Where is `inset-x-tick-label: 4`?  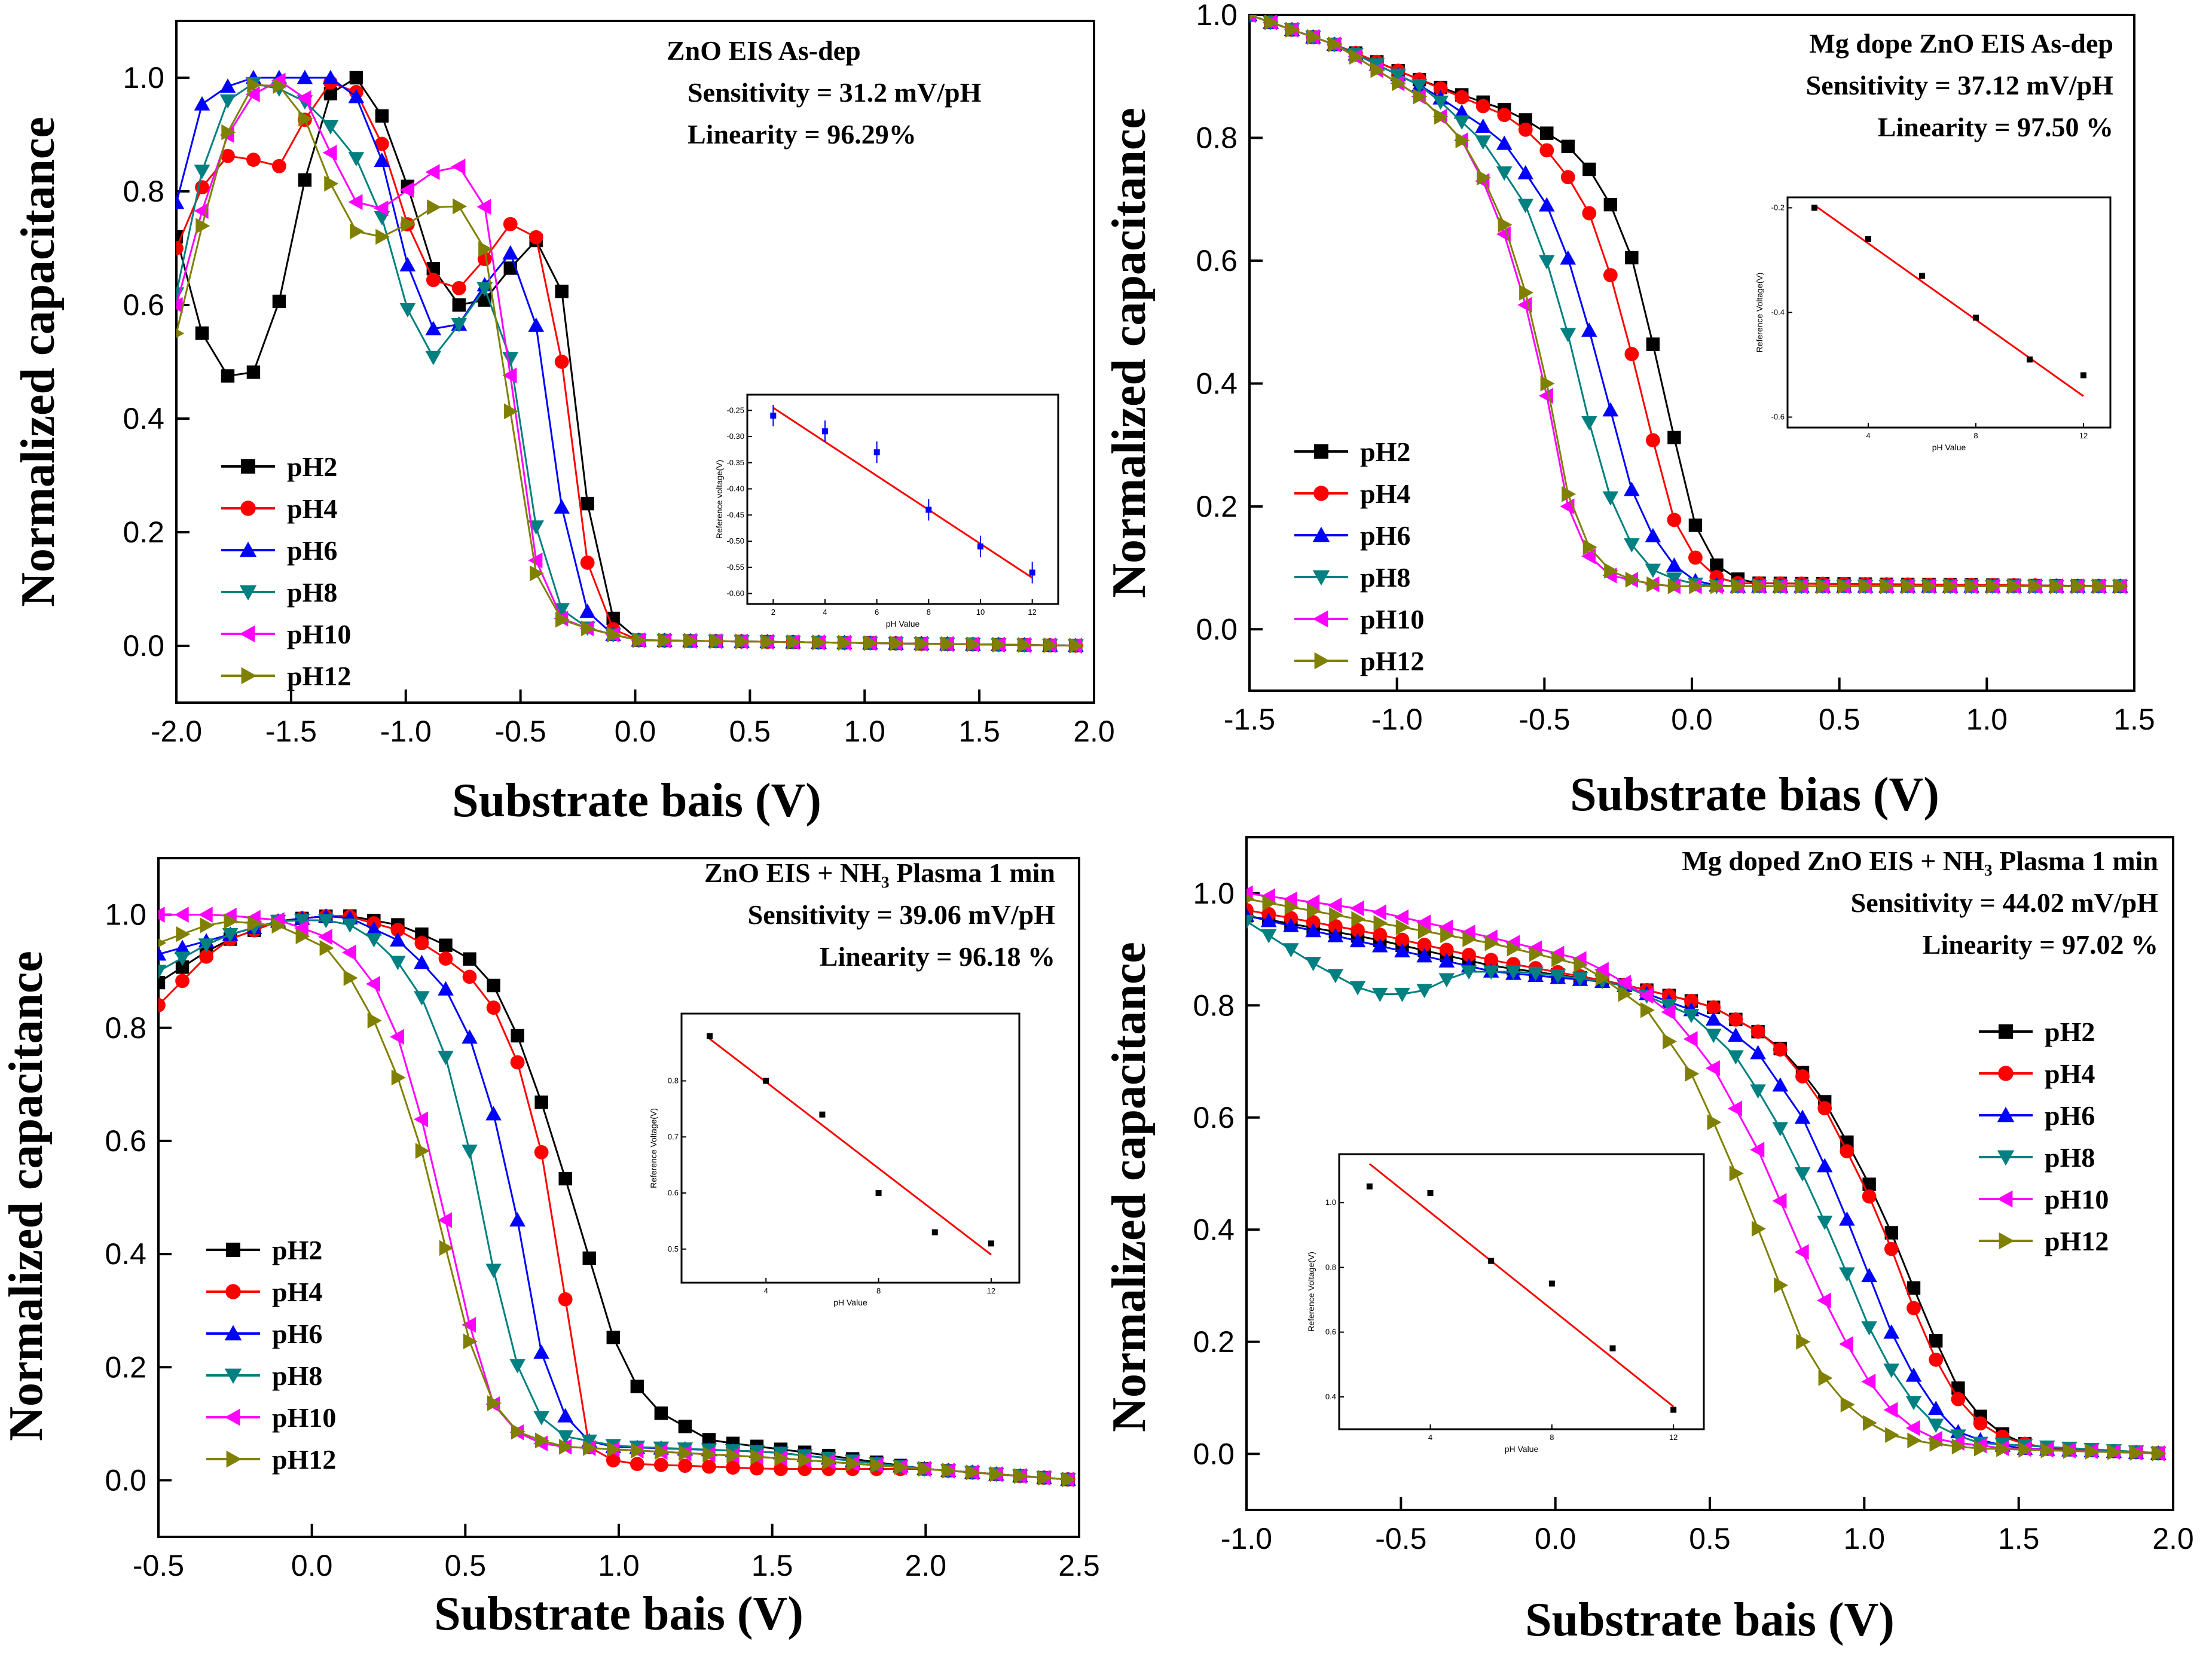
inset-x-tick-label: 4 is located at coordinates (825, 612).